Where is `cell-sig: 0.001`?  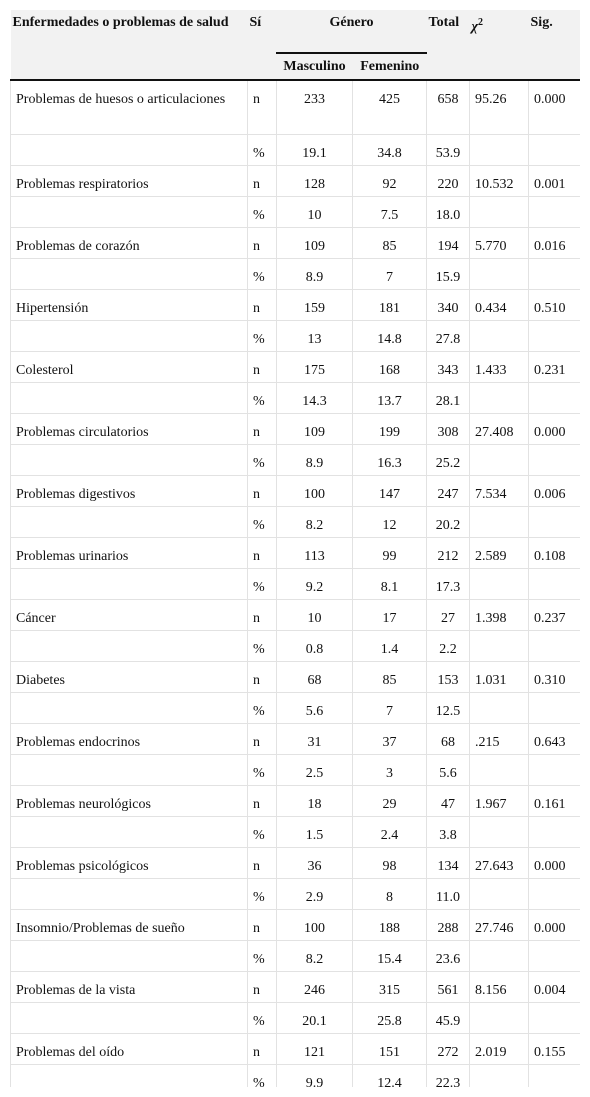
cell-sig: 0.001 is located at coordinates (554, 181).